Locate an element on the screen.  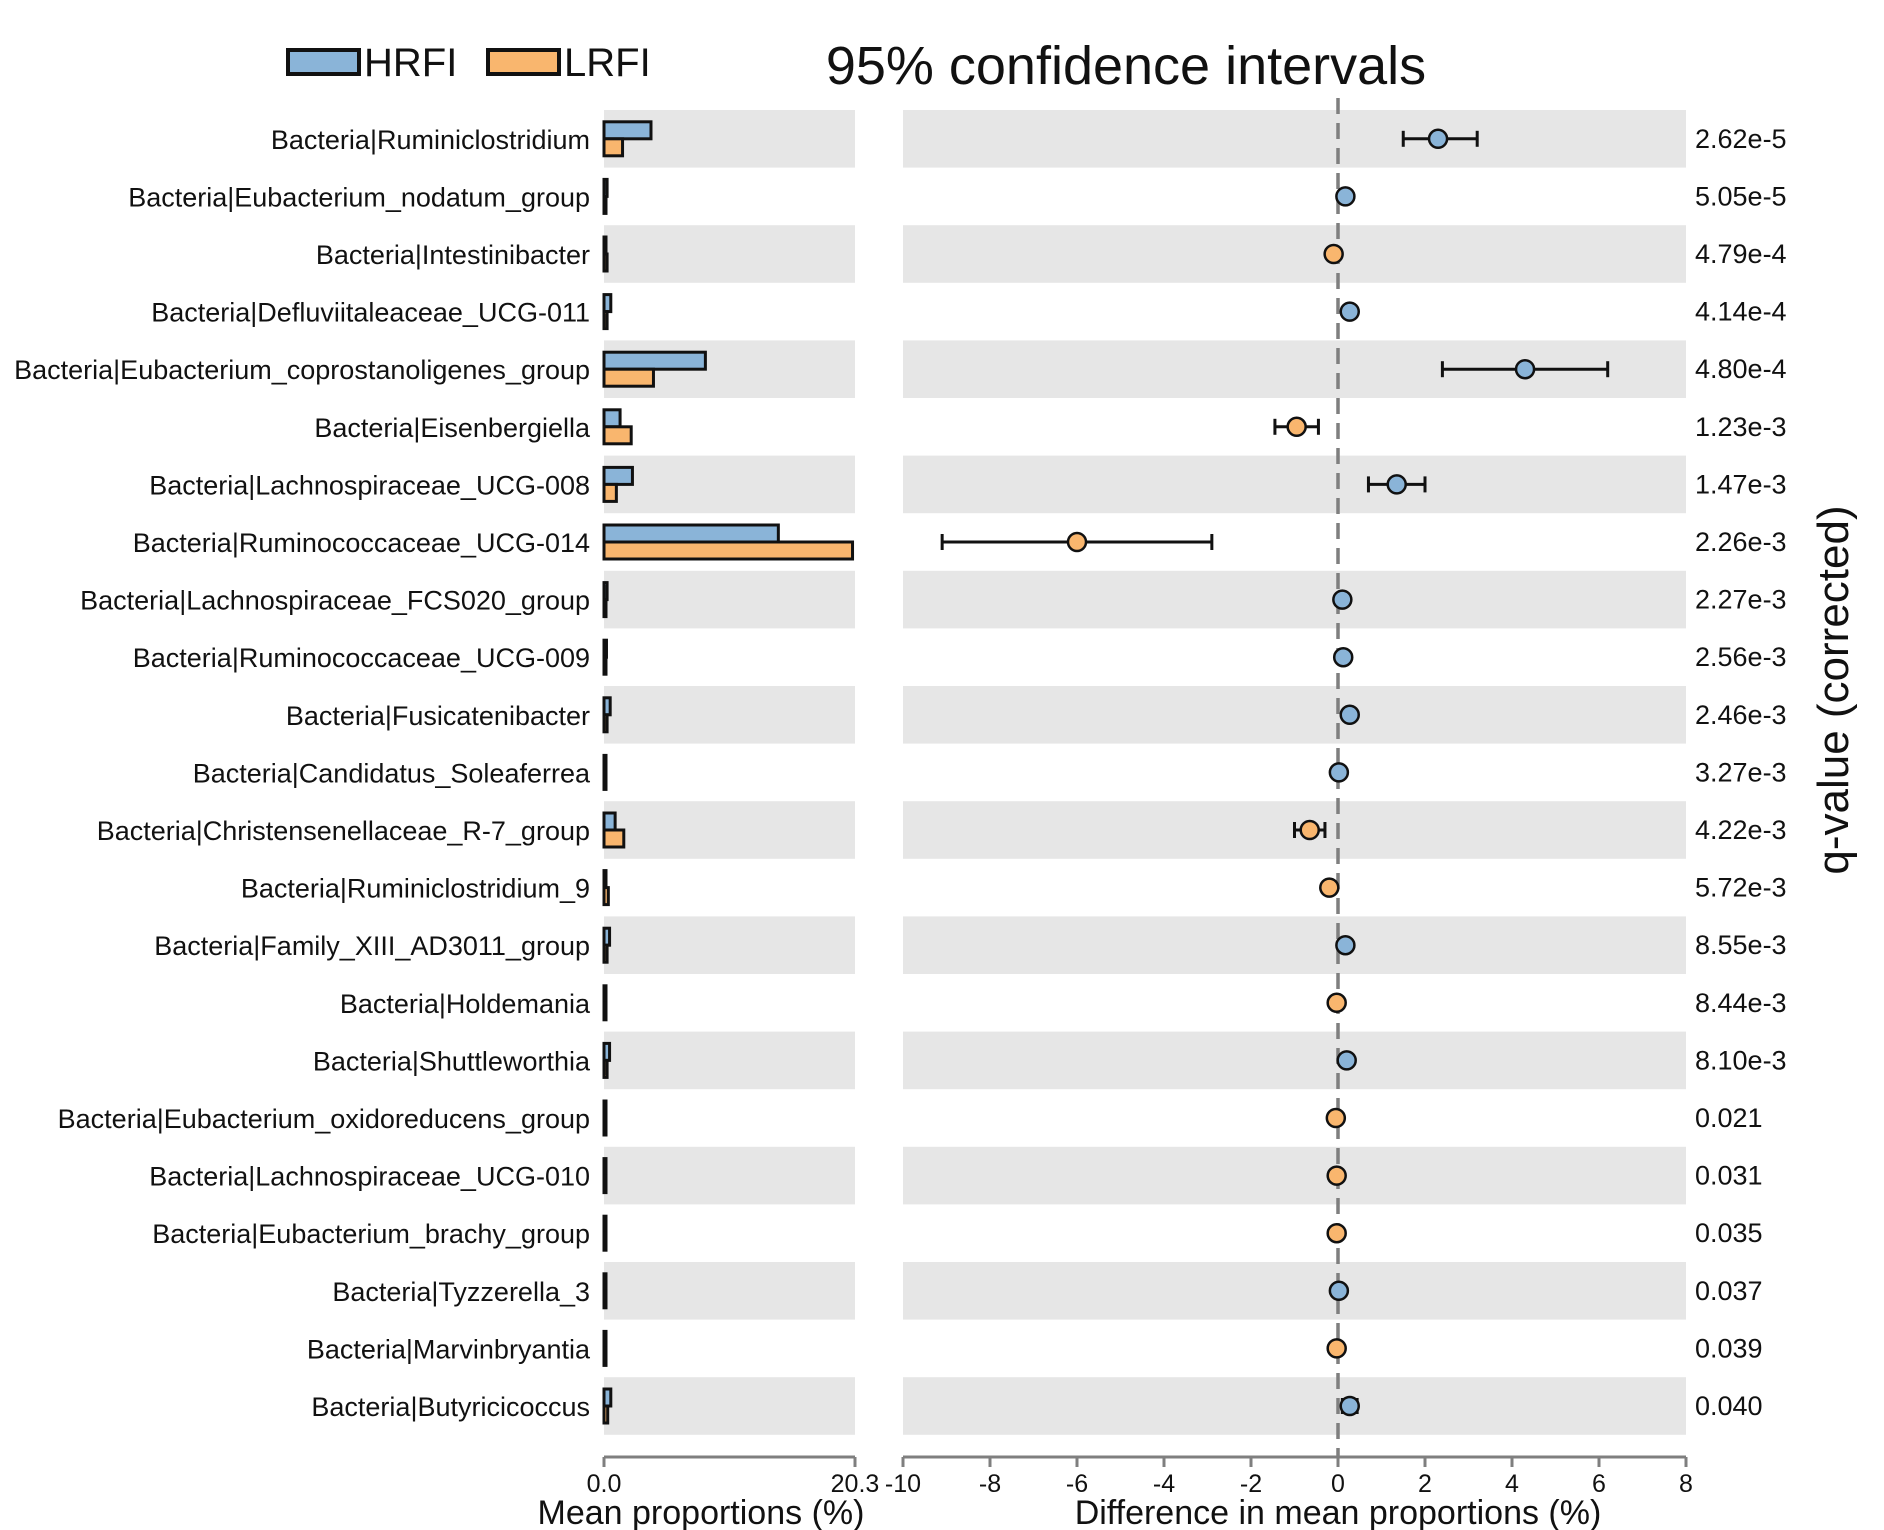
right-x-axis-title: Difference in mean proportions (%) is located at coordinates (1338, 1512).